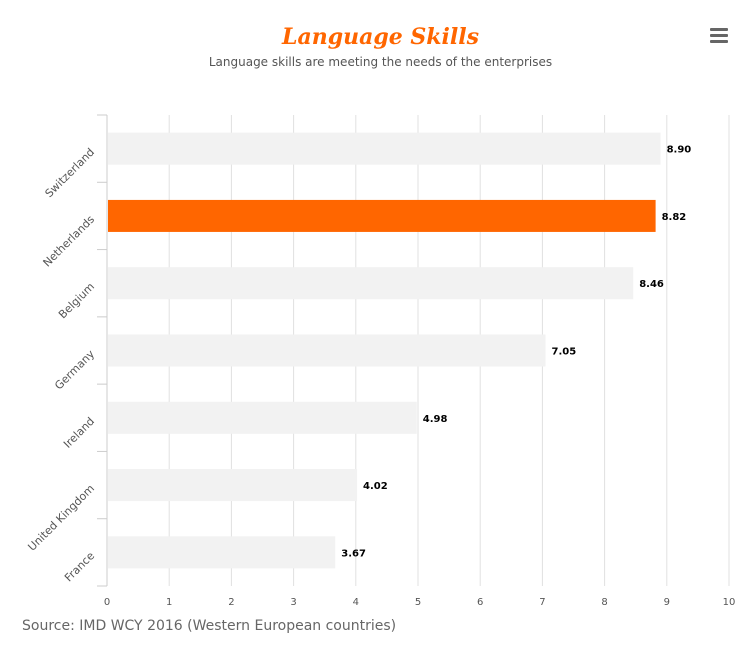 This screenshot has height=647, width=745. I want to click on chart-title: Language Skills, so click(380, 37).